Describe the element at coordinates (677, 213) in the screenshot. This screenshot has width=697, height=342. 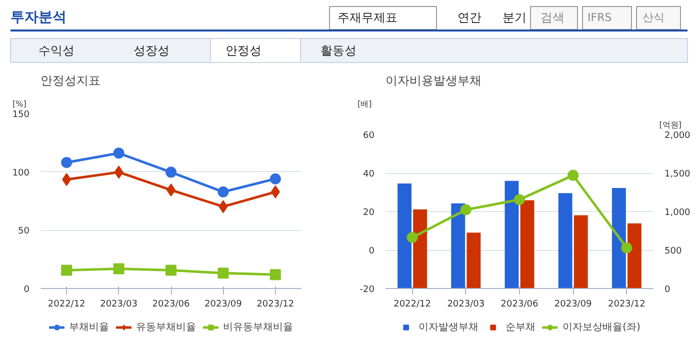
I see `y2-tick-label: 1,000` at that location.